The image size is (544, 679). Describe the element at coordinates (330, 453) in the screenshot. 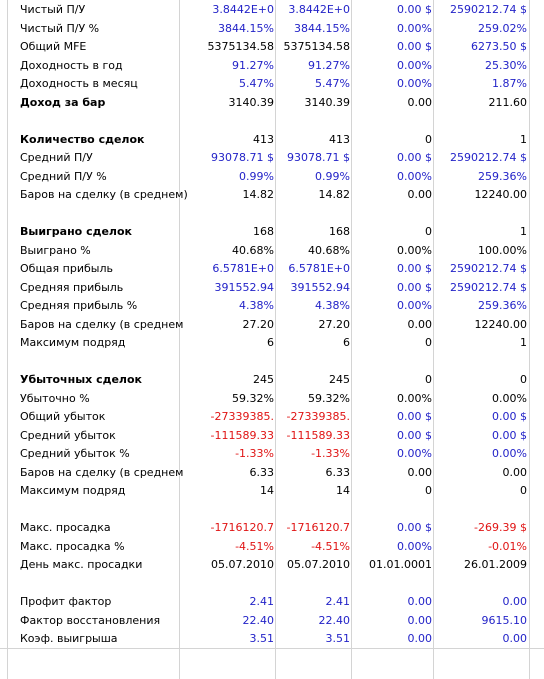

I see `value-cell-col2: -1.33%` at that location.